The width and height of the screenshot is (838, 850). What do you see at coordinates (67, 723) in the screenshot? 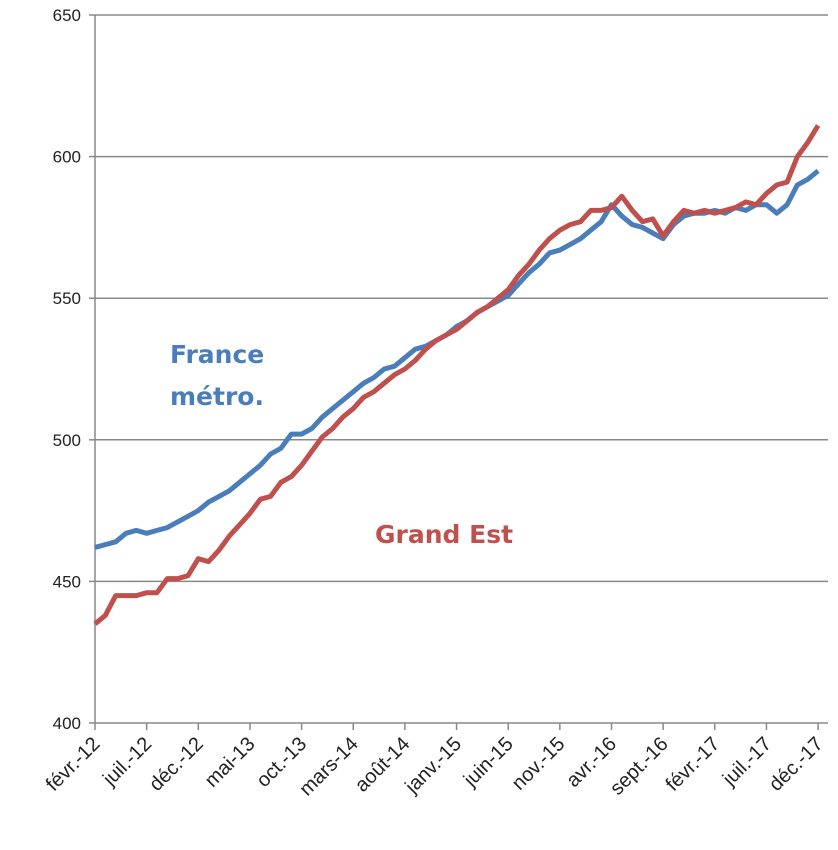
I see `y-tick-label: 400` at bounding box center [67, 723].